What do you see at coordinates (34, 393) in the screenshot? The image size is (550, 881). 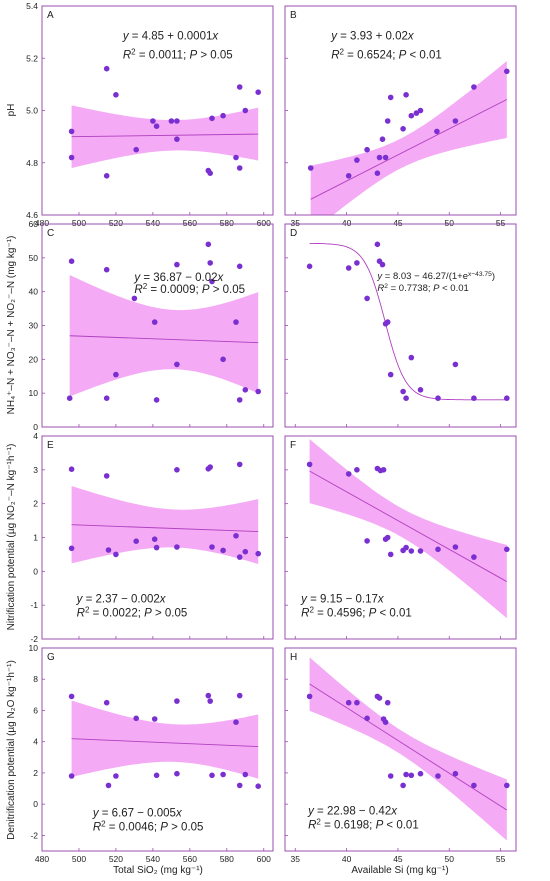 I see `y-tick-label: 10` at bounding box center [34, 393].